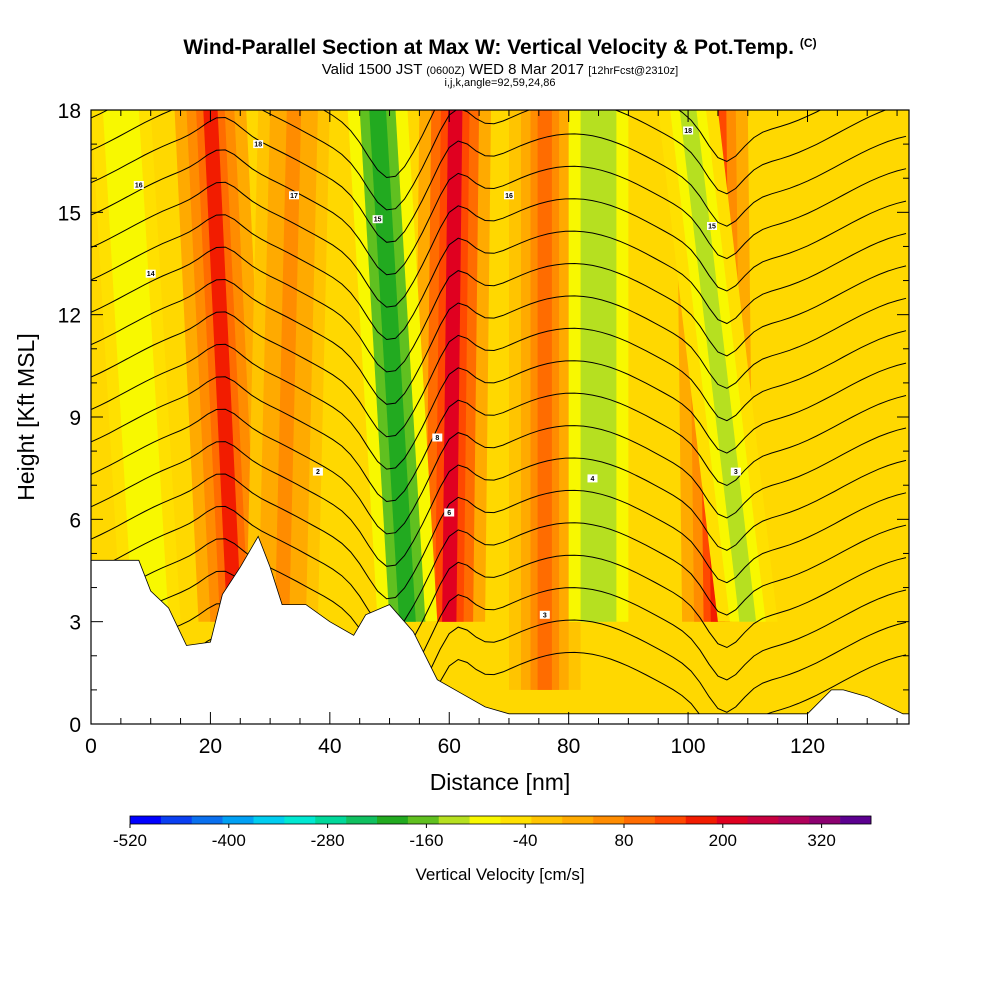  I want to click on x-tick-label-120: 120, so click(807, 746).